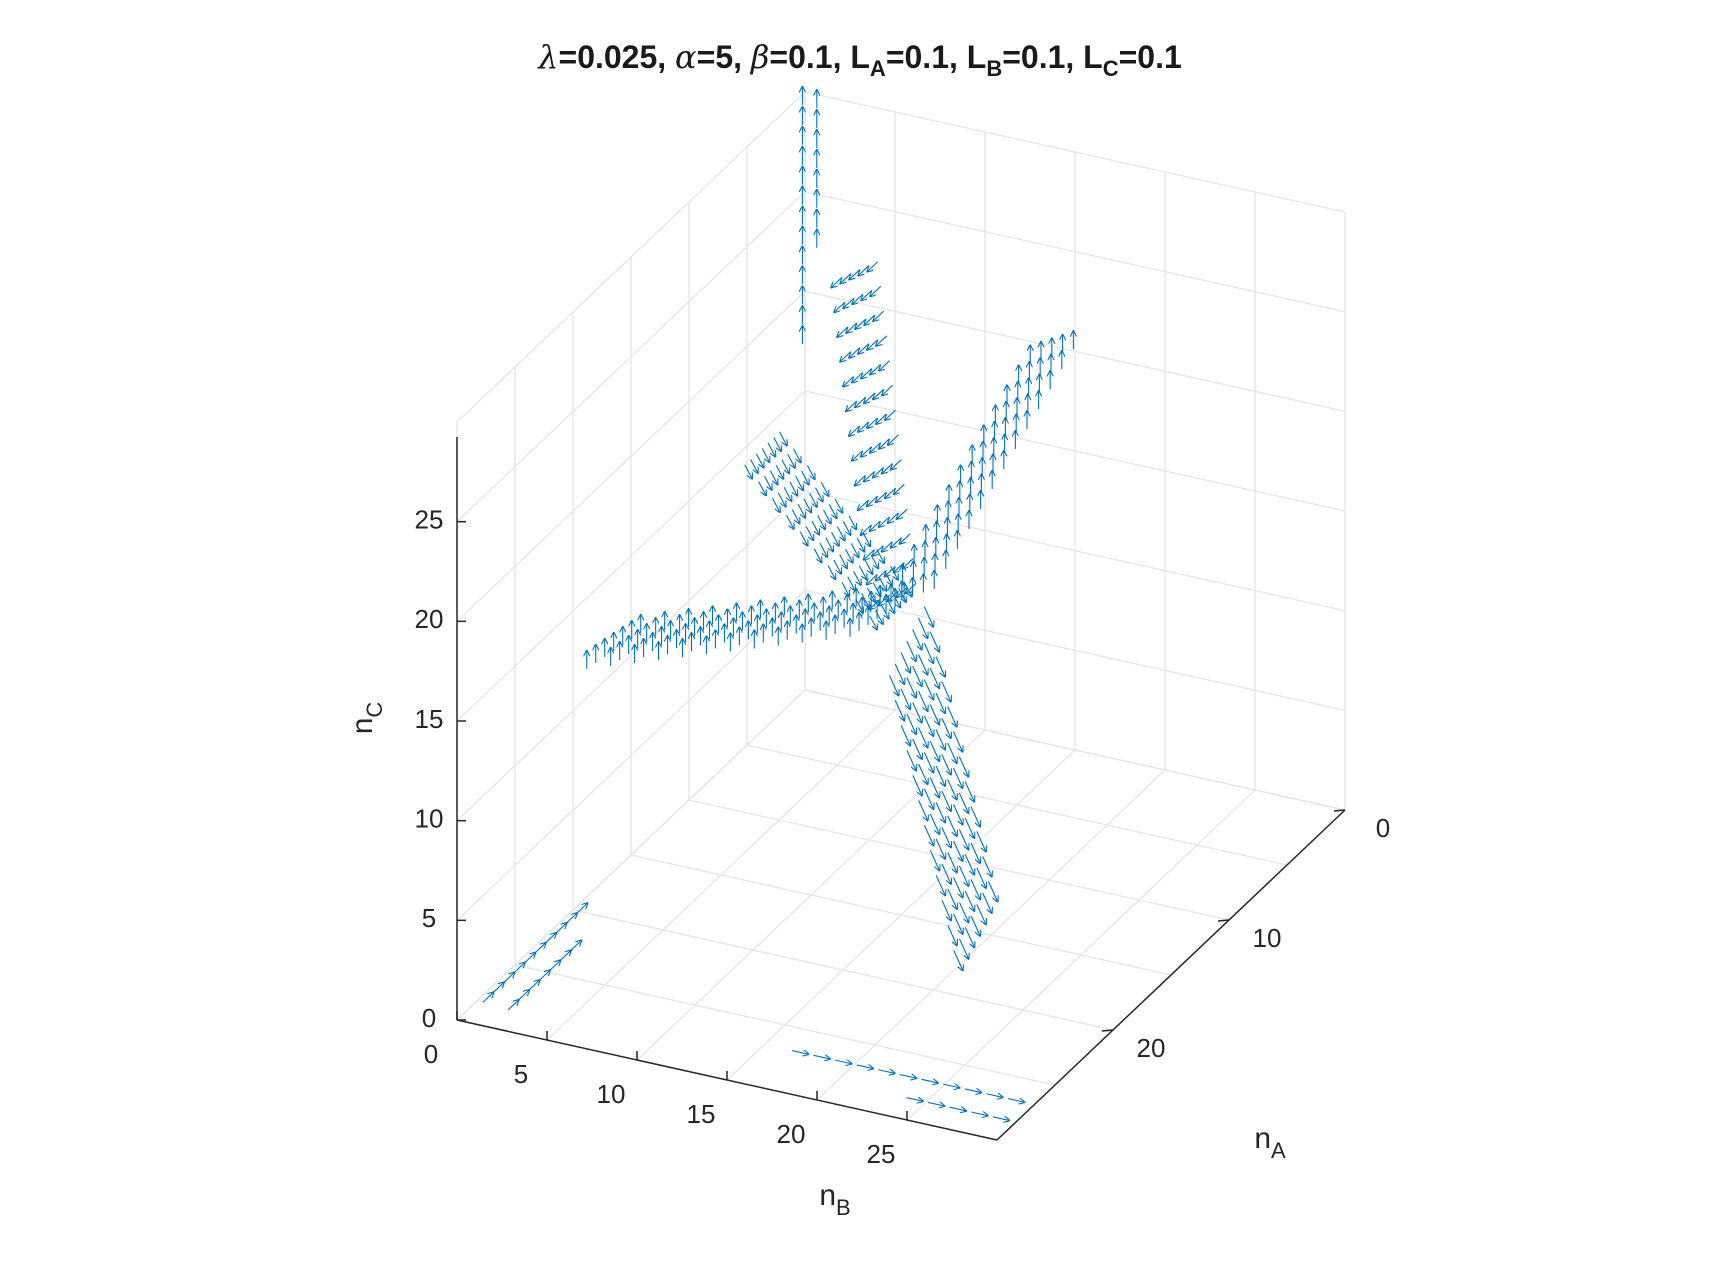  I want to click on y-axis-label: nB, so click(834, 1199).